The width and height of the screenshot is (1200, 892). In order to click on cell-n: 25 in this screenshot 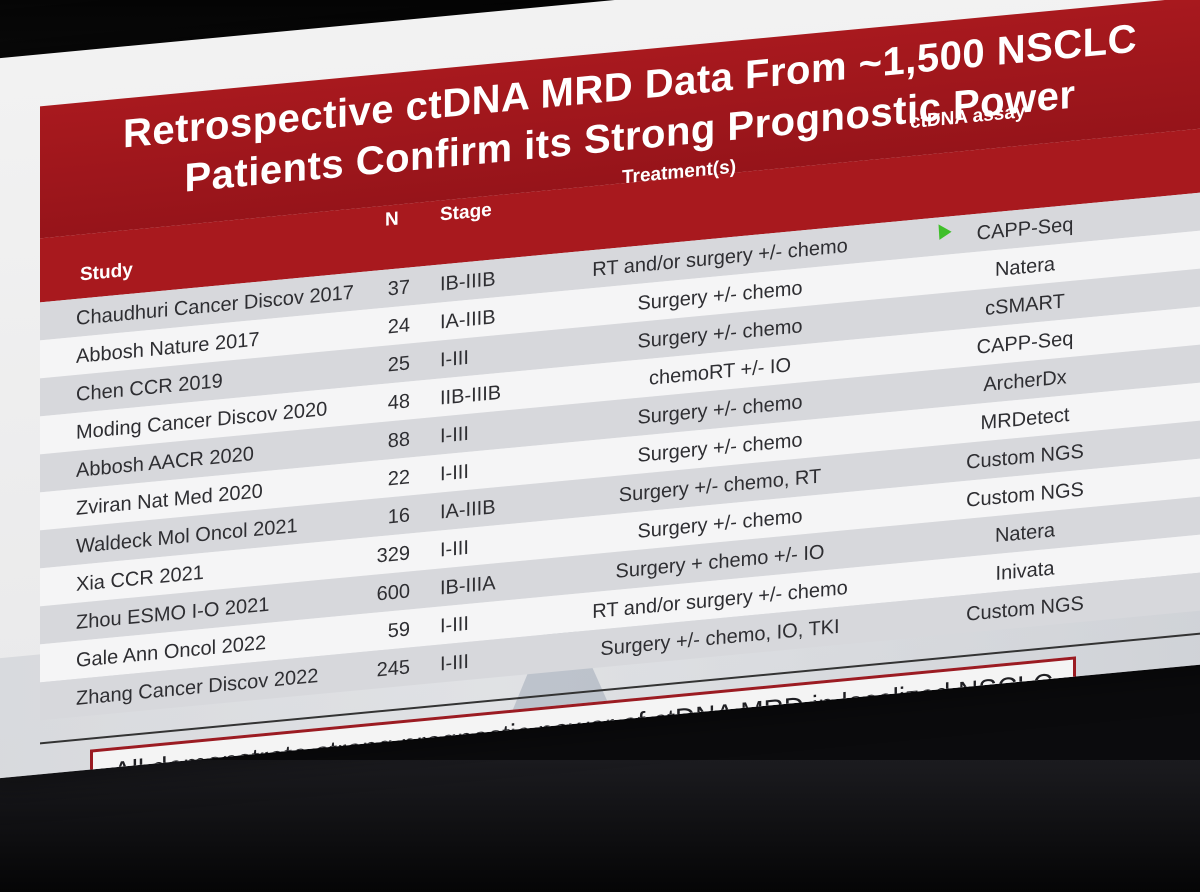, I will do `click(398, 364)`.